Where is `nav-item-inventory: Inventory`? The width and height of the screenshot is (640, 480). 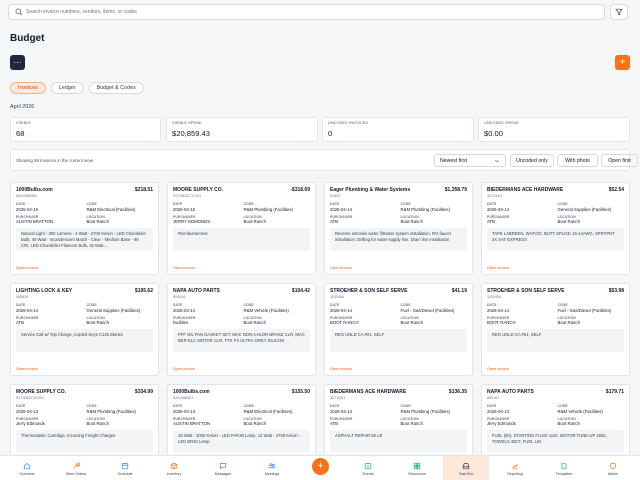 nav-item-inventory: Inventory is located at coordinates (174, 468).